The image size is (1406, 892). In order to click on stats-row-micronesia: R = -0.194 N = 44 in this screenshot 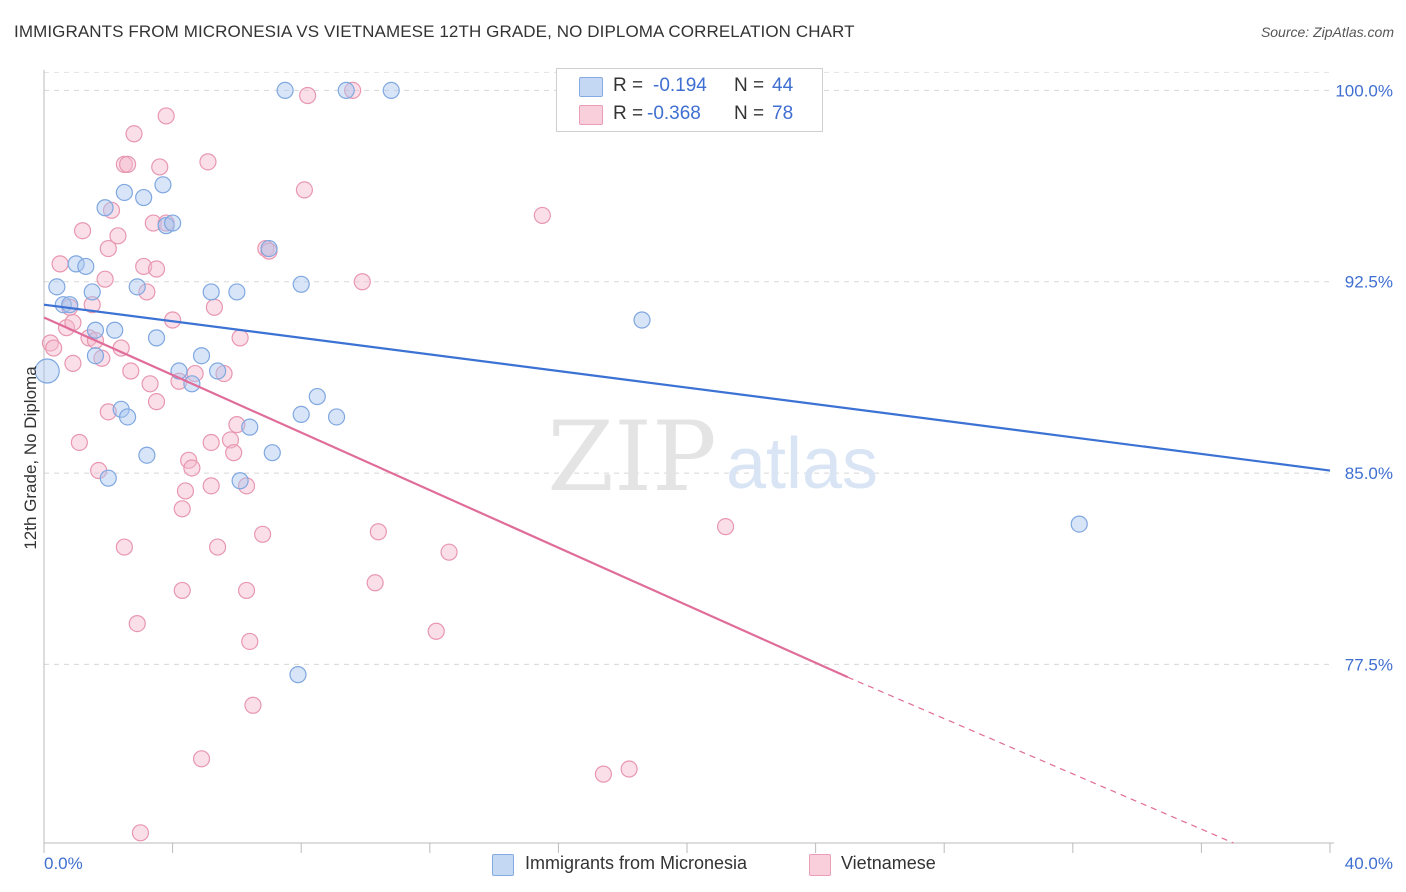, I will do `click(689, 86)`.